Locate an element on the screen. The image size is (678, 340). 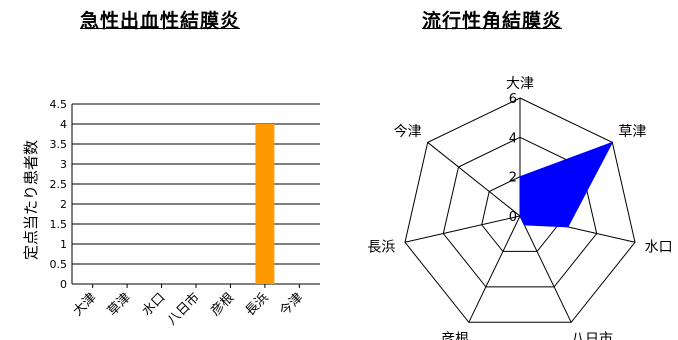
radar-data-area is located at coordinates (566, 184).